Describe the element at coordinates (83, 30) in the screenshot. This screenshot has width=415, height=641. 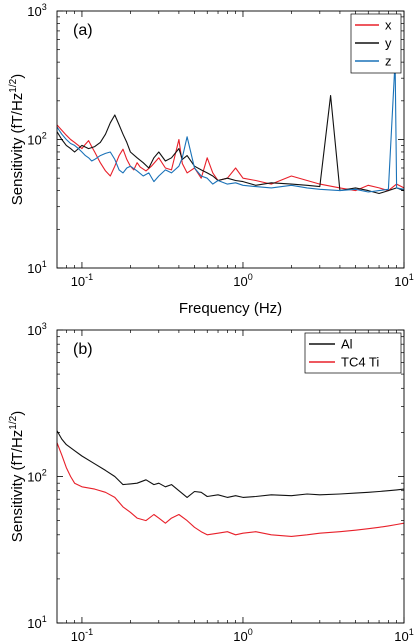
I see `panel-a-label: (a)` at that location.